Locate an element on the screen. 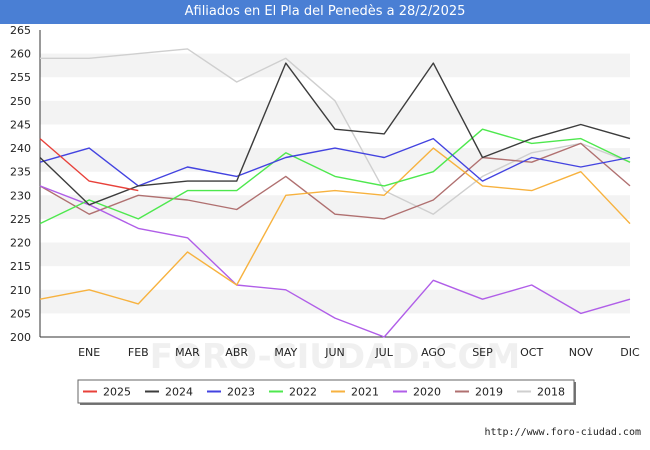 The height and width of the screenshot is (450, 650). legend-label-2020: 2020 is located at coordinates (427, 392).